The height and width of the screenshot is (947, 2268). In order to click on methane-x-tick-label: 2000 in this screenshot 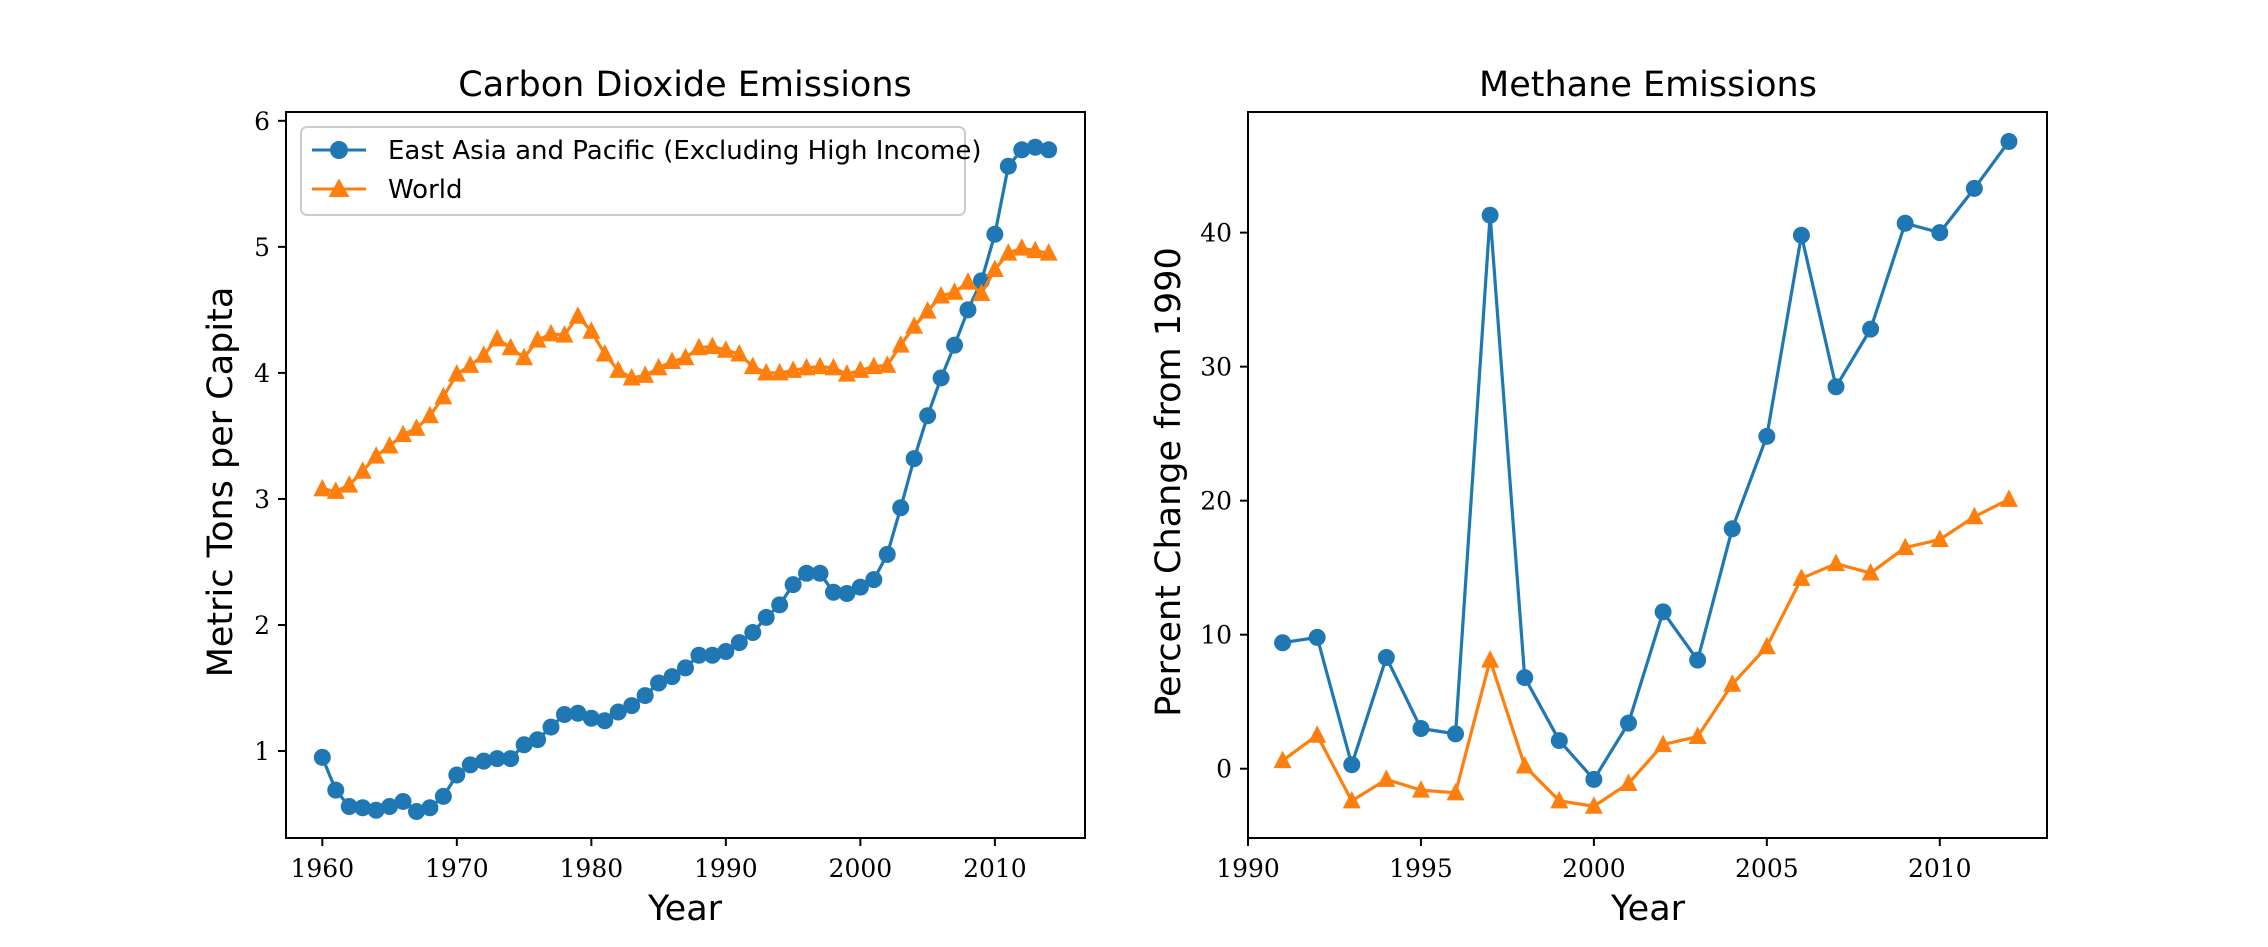, I will do `click(1594, 868)`.